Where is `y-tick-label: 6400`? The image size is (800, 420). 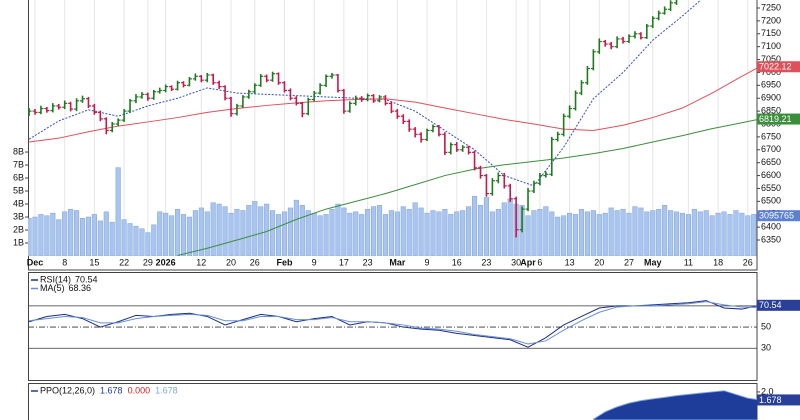 y-tick-label: 6400 is located at coordinates (771, 227).